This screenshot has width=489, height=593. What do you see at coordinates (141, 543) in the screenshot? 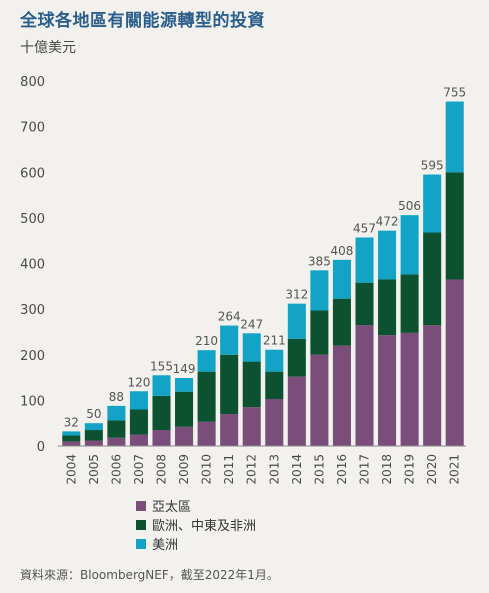
I see `legend-swatch-americas` at bounding box center [141, 543].